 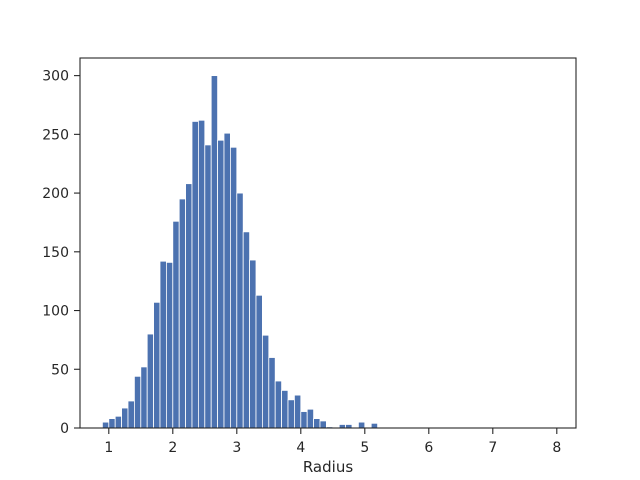 I want to click on x-axis: 1 2 3 4 5 6 7 8, so click(x=332, y=442).